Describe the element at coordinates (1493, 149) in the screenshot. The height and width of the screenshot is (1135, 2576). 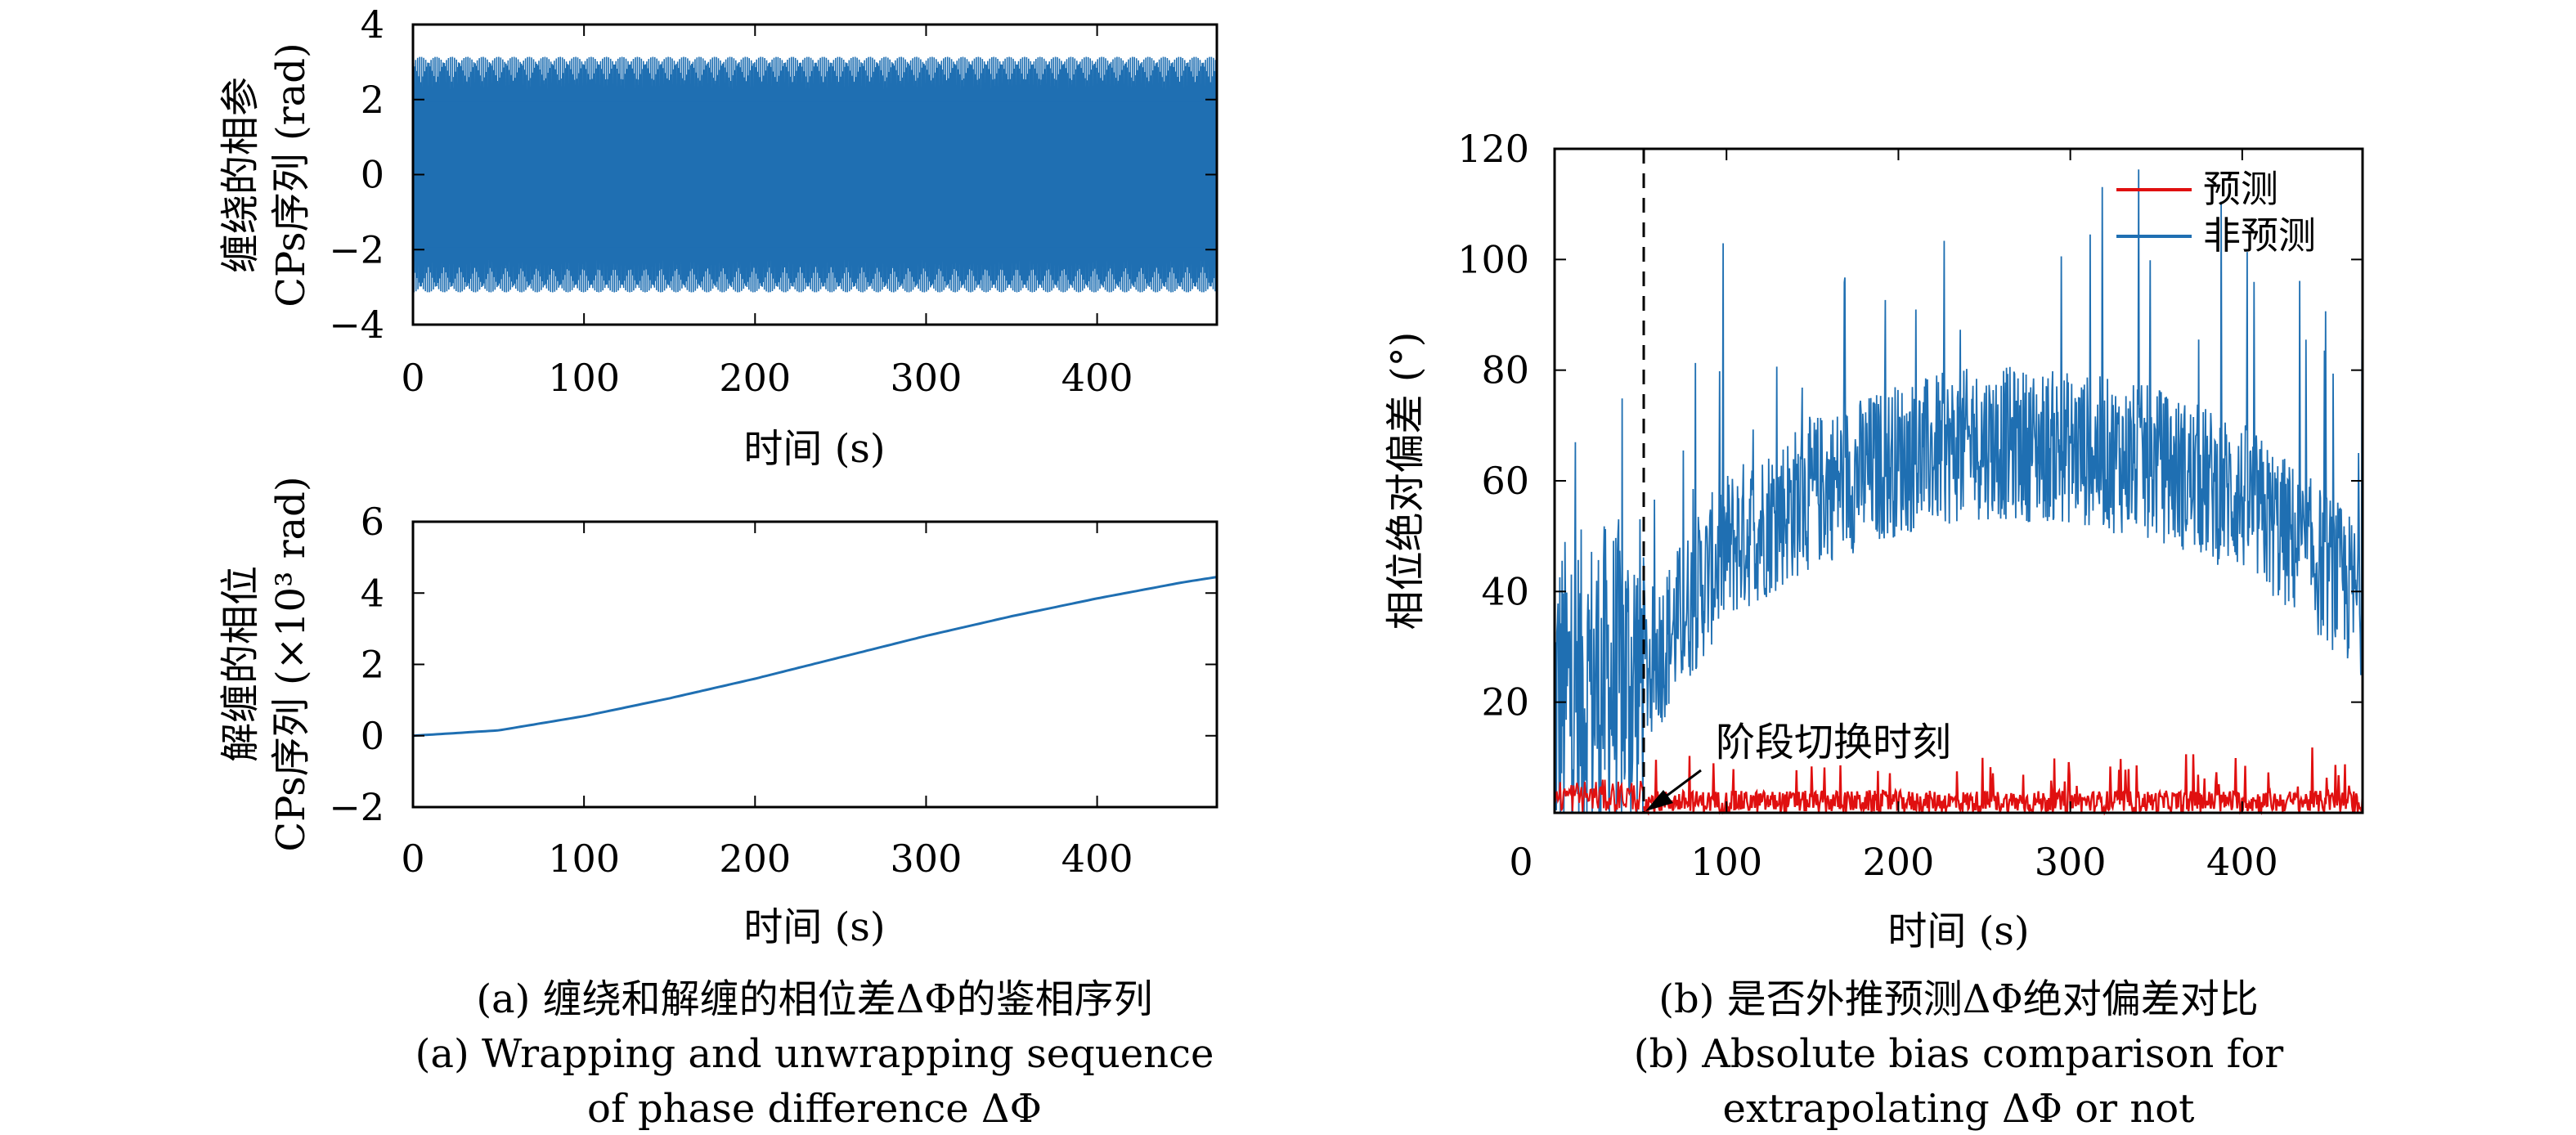
I see `bias-ytick-label: 120` at that location.